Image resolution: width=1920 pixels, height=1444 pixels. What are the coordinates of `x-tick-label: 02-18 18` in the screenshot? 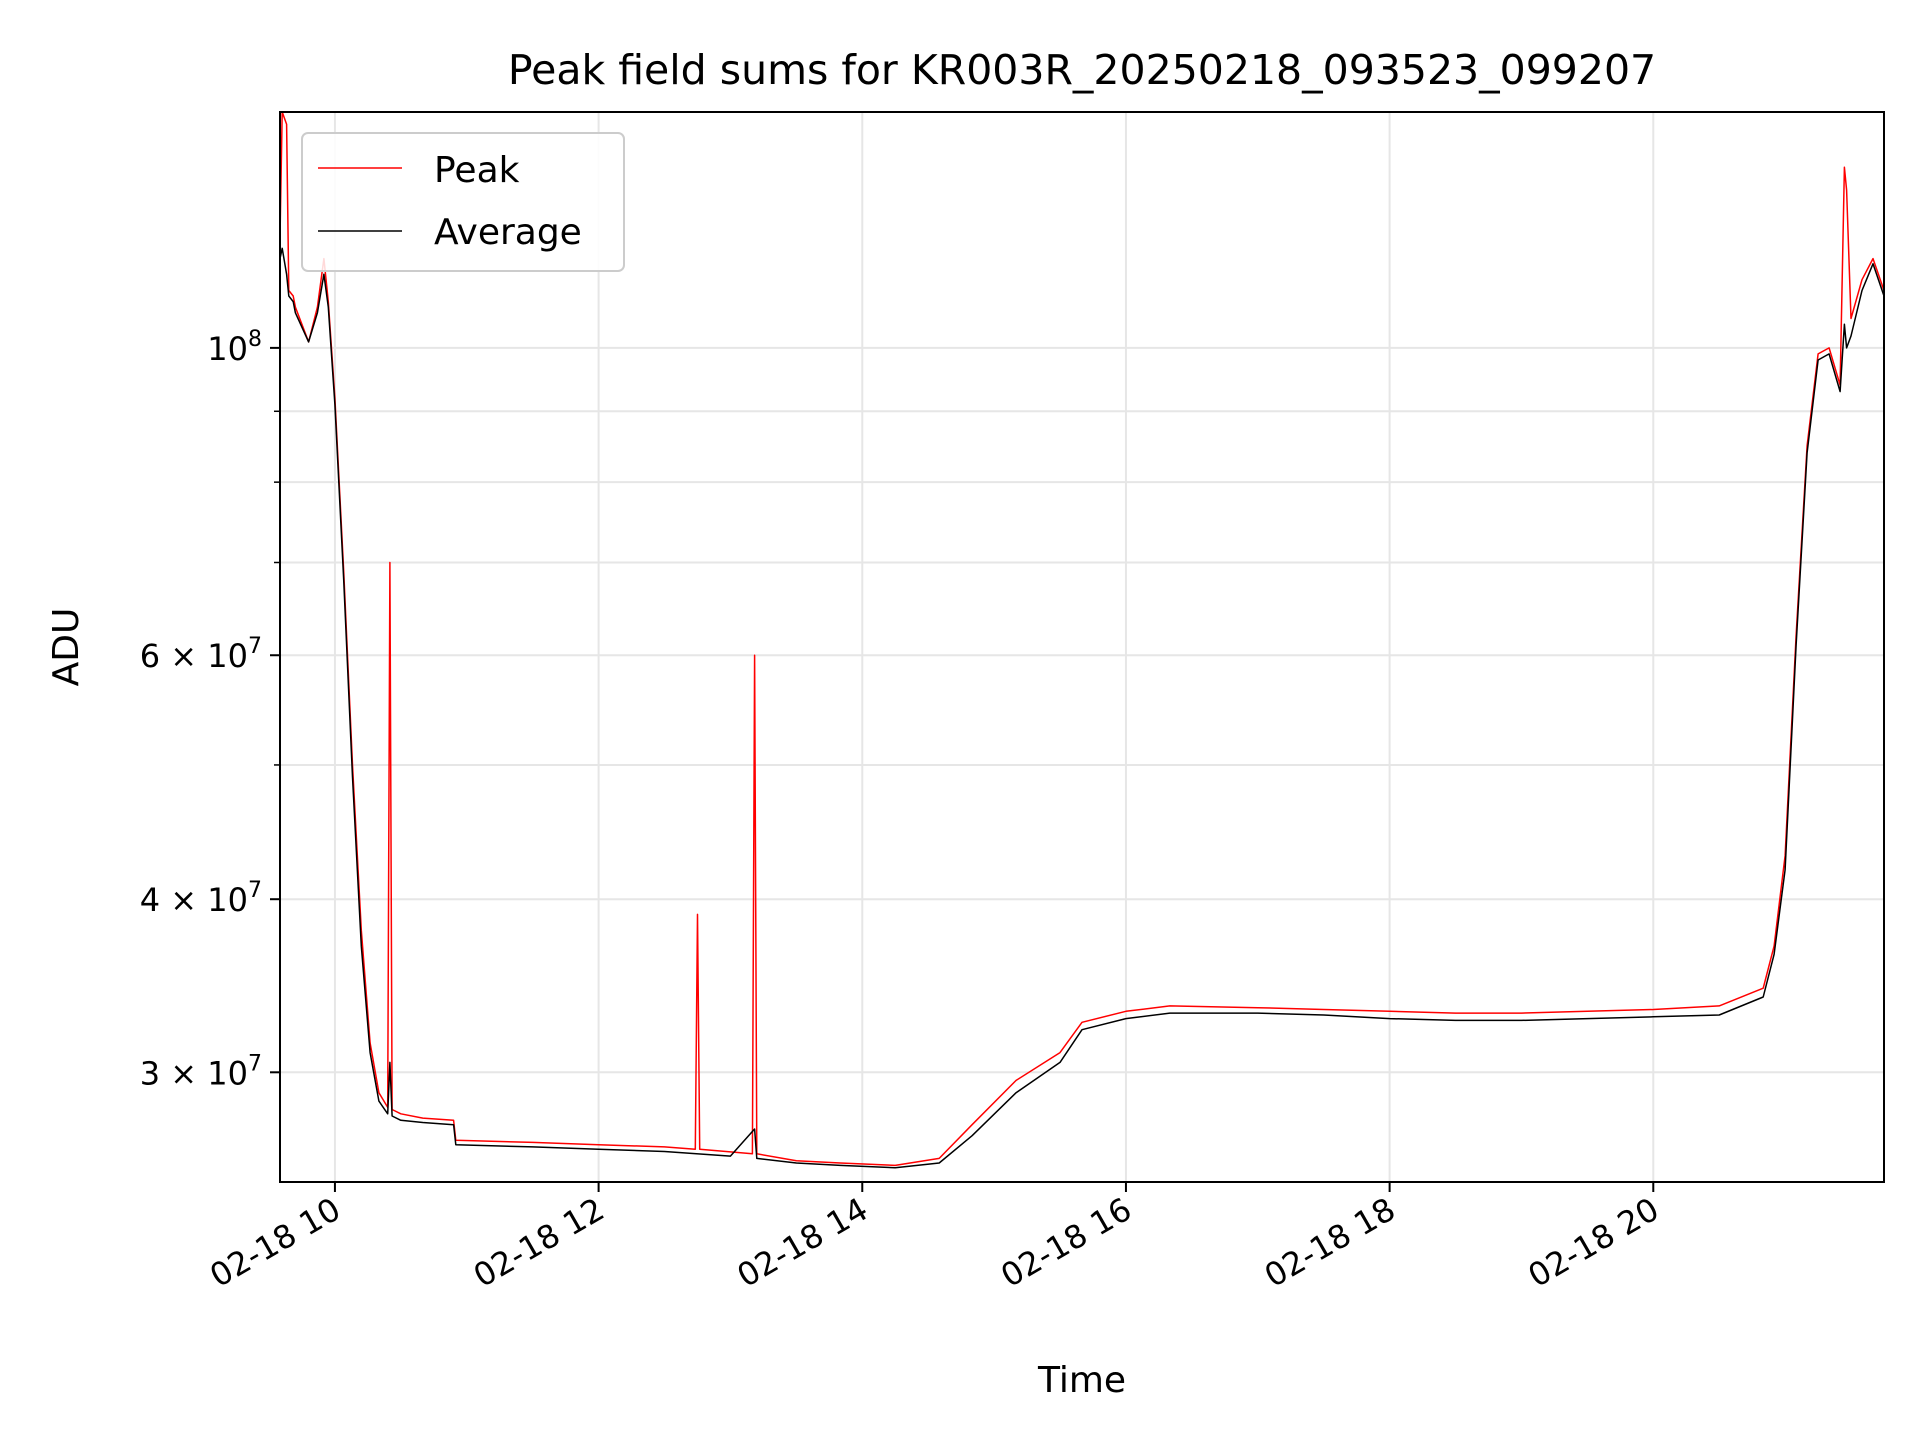 It's located at (1330, 1242).